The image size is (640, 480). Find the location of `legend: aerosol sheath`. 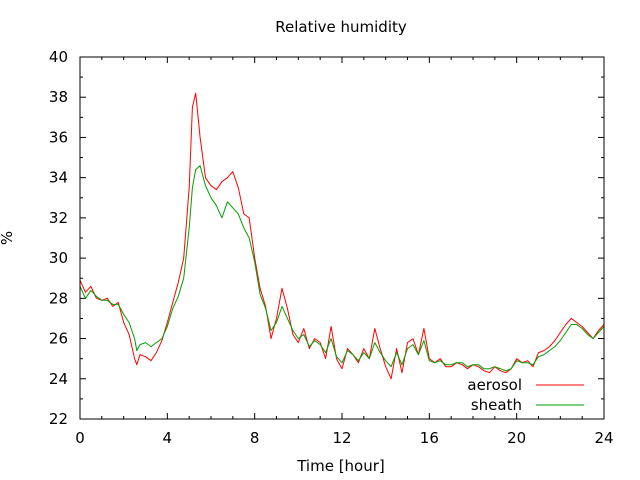

legend: aerosol sheath is located at coordinates (525, 395).